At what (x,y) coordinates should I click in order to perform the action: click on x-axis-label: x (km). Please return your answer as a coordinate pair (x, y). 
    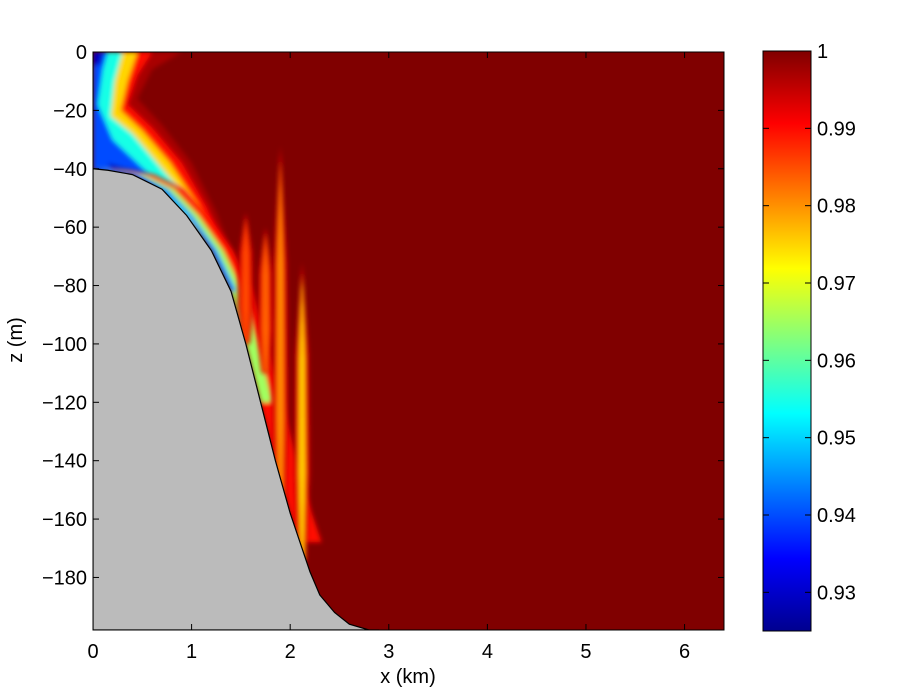
    Looking at the image, I should click on (408, 677).